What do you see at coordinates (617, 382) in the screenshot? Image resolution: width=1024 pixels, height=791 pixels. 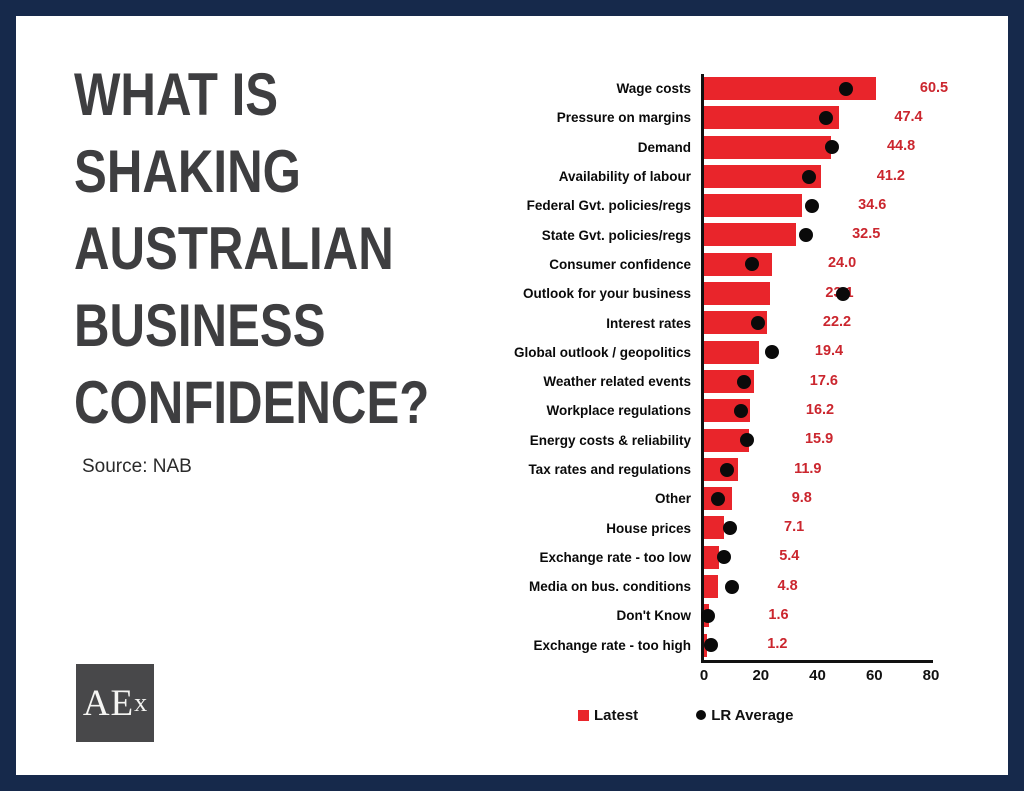 I see `category-label: Weather related events` at bounding box center [617, 382].